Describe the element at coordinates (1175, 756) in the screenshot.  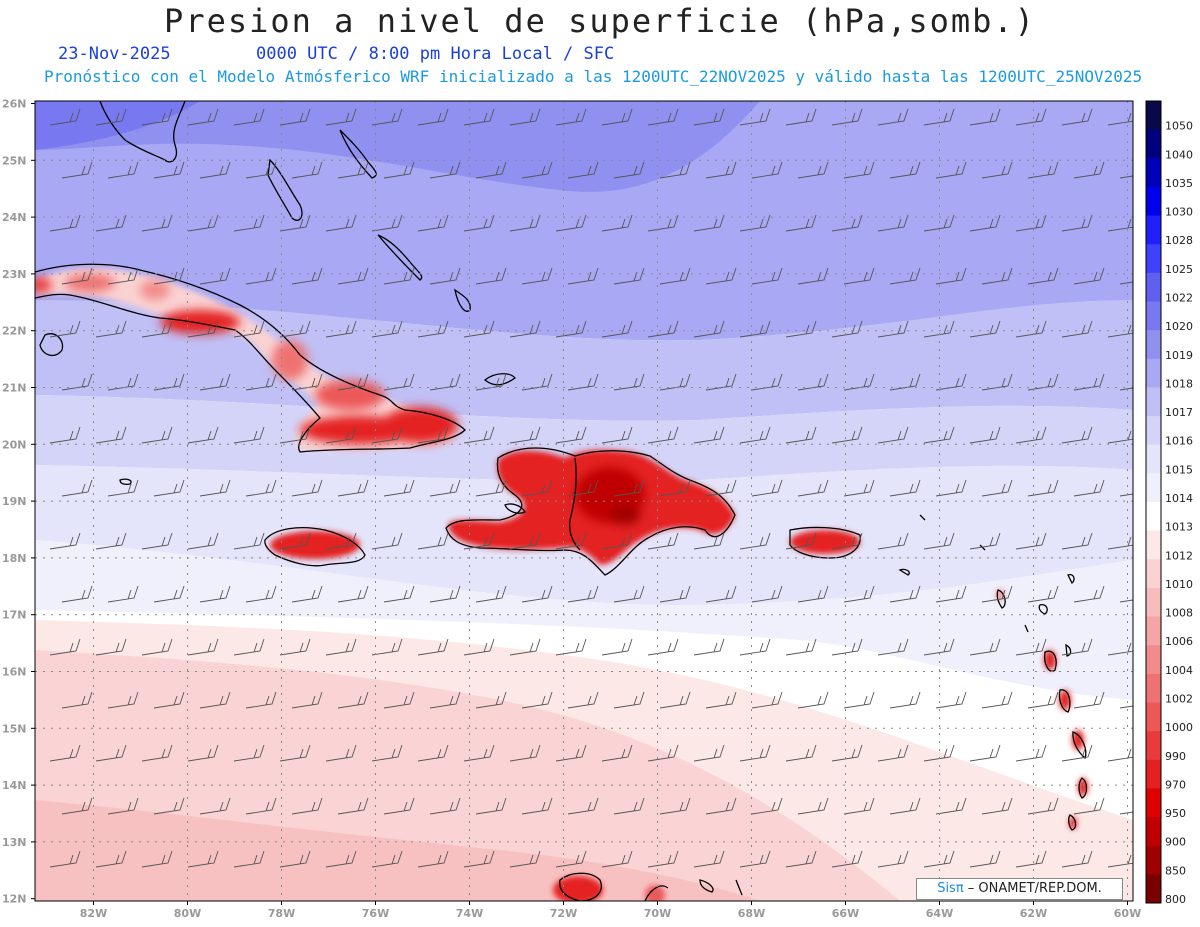
I see `colorbar-label-990: 990` at that location.